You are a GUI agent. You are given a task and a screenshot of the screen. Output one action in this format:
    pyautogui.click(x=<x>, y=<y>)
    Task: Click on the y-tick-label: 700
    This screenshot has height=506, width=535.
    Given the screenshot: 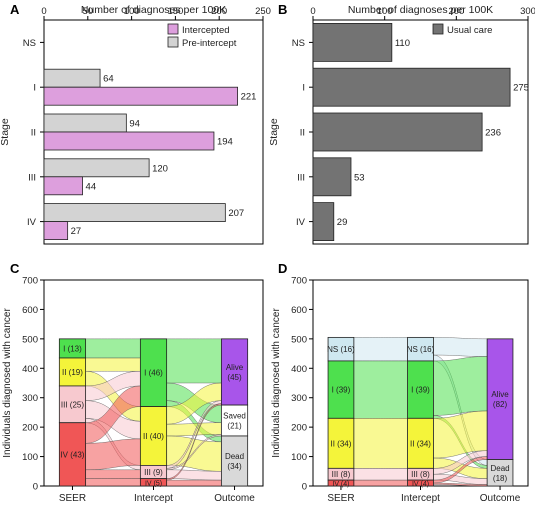 What is the action you would take?
    pyautogui.click(x=30, y=281)
    